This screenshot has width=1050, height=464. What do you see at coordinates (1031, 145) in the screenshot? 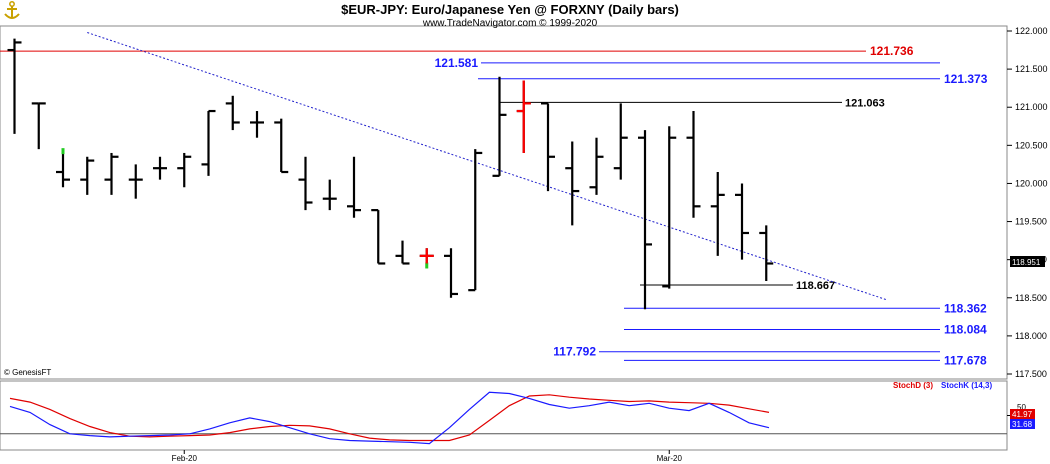
I see `price-tick-label: 120.500` at bounding box center [1031, 145].